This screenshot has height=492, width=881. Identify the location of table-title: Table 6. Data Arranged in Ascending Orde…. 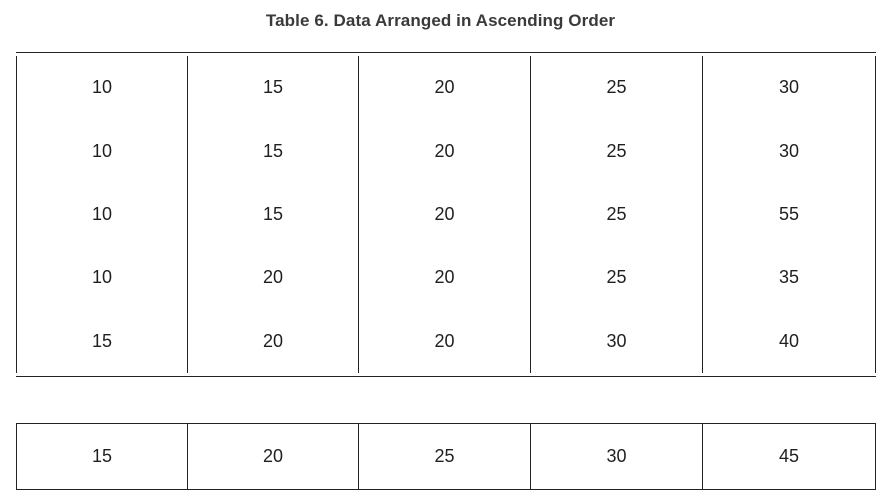
(440, 20).